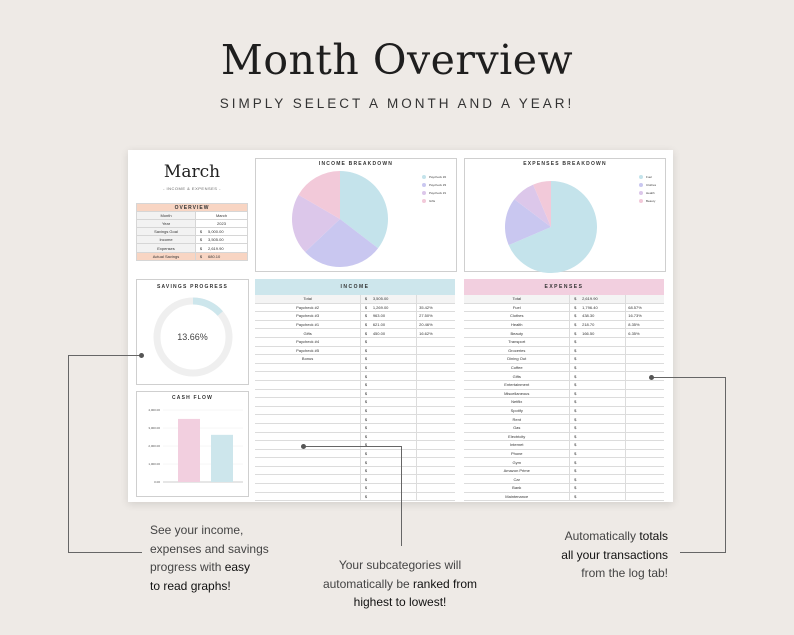  Describe the element at coordinates (650, 193) in the screenshot. I see `legend-label: Health` at that location.